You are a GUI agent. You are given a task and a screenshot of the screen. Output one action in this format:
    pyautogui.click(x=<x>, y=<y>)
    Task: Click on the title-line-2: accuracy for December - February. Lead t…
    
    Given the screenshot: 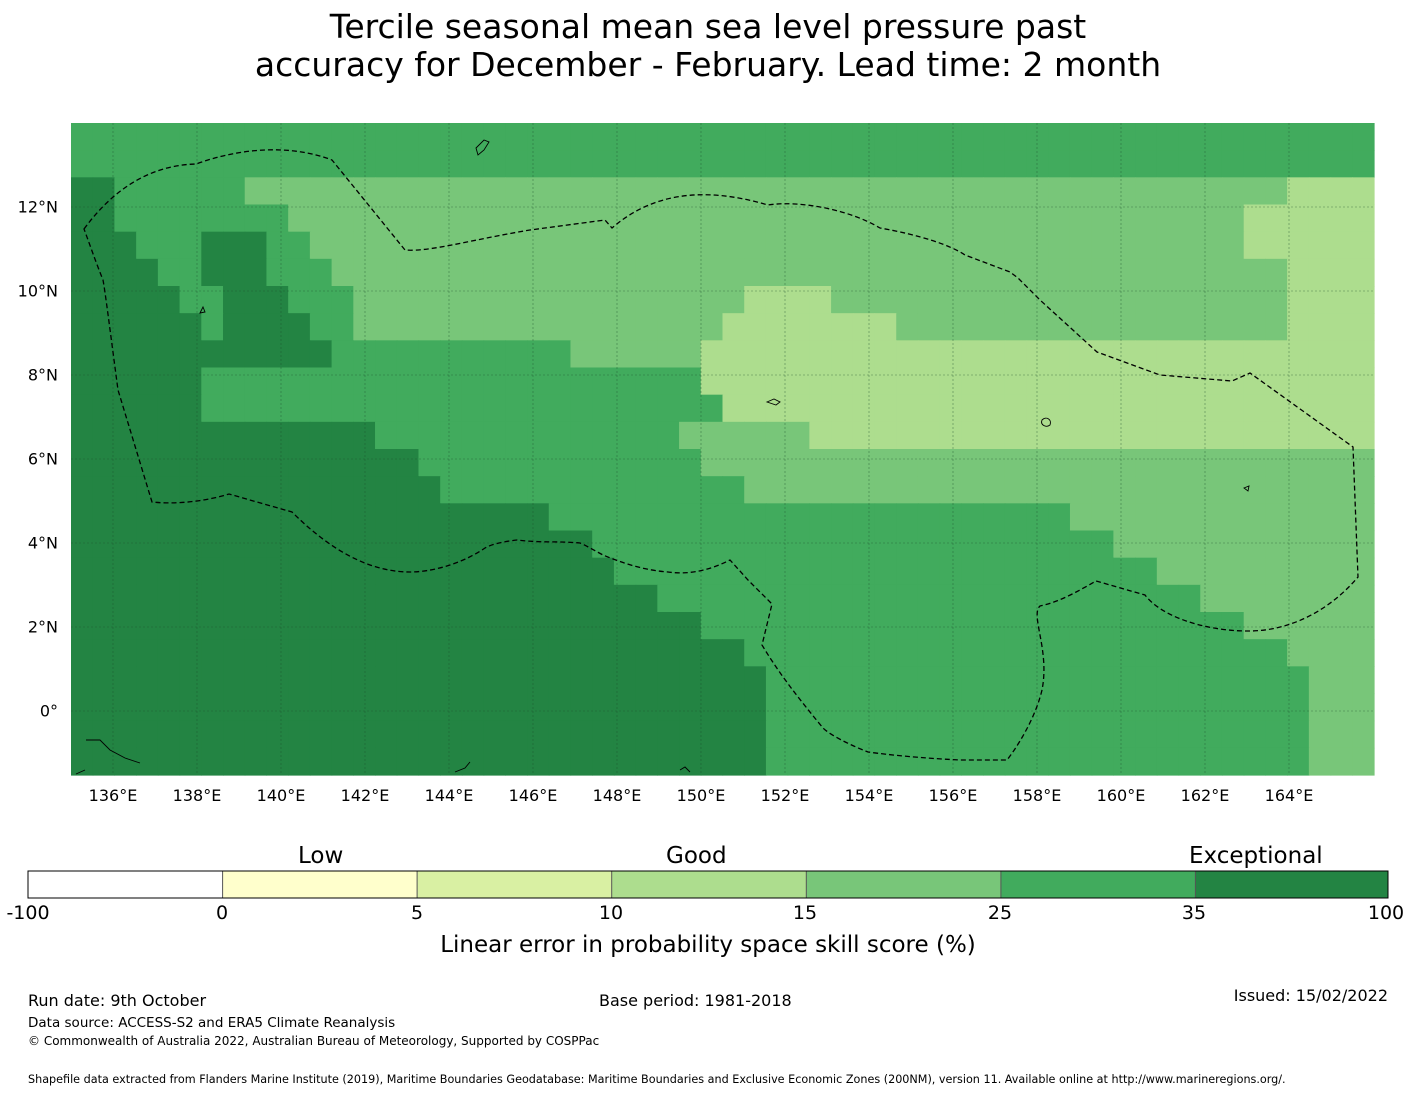 What is the action you would take?
    pyautogui.click(x=708, y=64)
    